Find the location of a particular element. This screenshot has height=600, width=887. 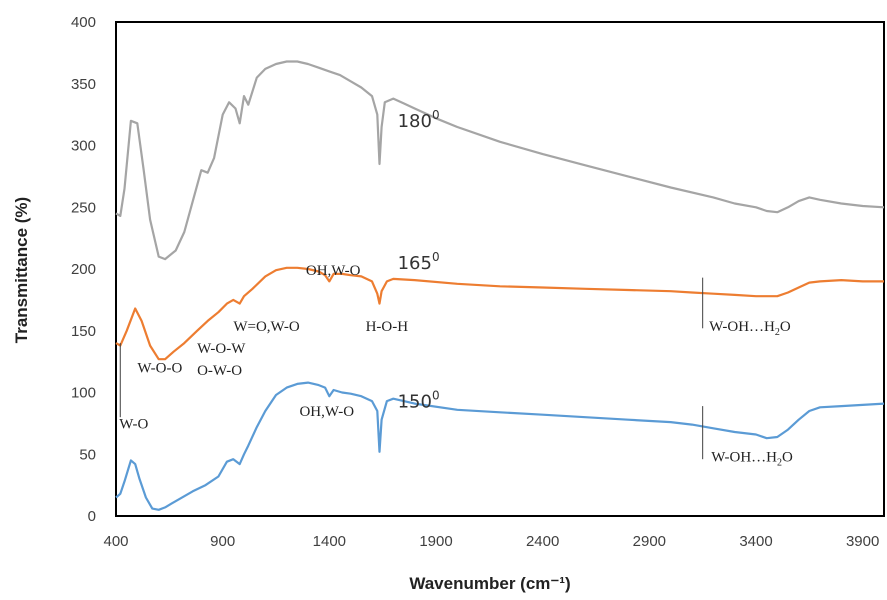

x-tick-label: 2400 is located at coordinates (542, 541).